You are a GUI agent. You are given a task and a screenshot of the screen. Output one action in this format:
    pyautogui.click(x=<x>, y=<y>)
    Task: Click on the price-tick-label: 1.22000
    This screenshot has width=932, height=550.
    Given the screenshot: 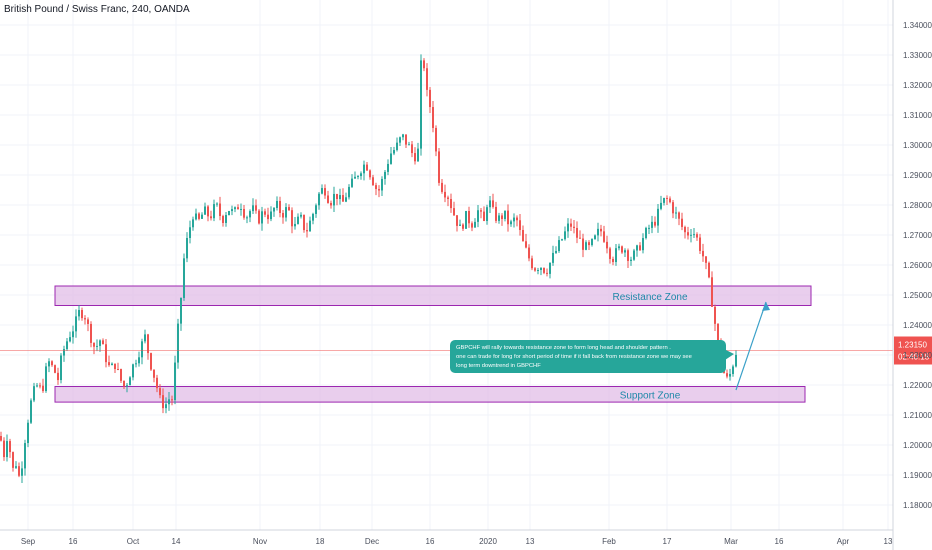 What is the action you would take?
    pyautogui.click(x=917, y=385)
    